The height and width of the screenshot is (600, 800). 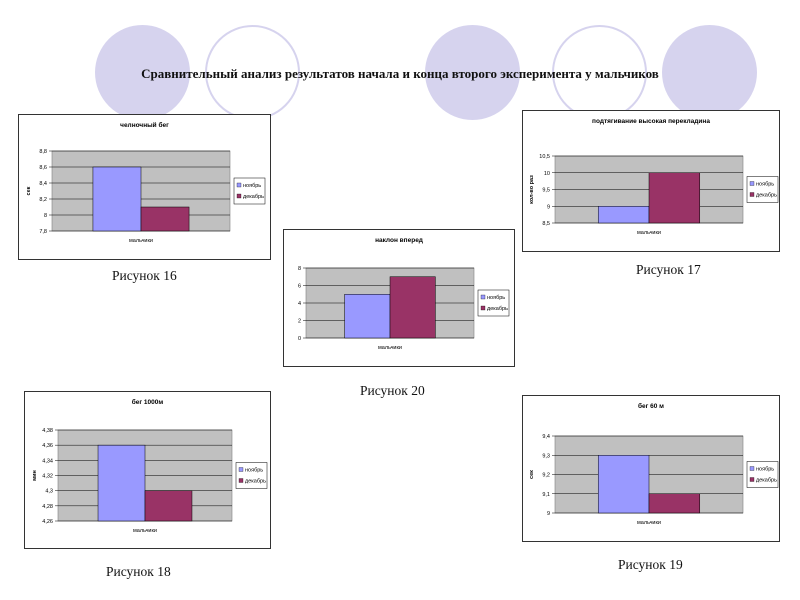 I want to click on y-tick-label: 8,4, so click(x=43, y=184).